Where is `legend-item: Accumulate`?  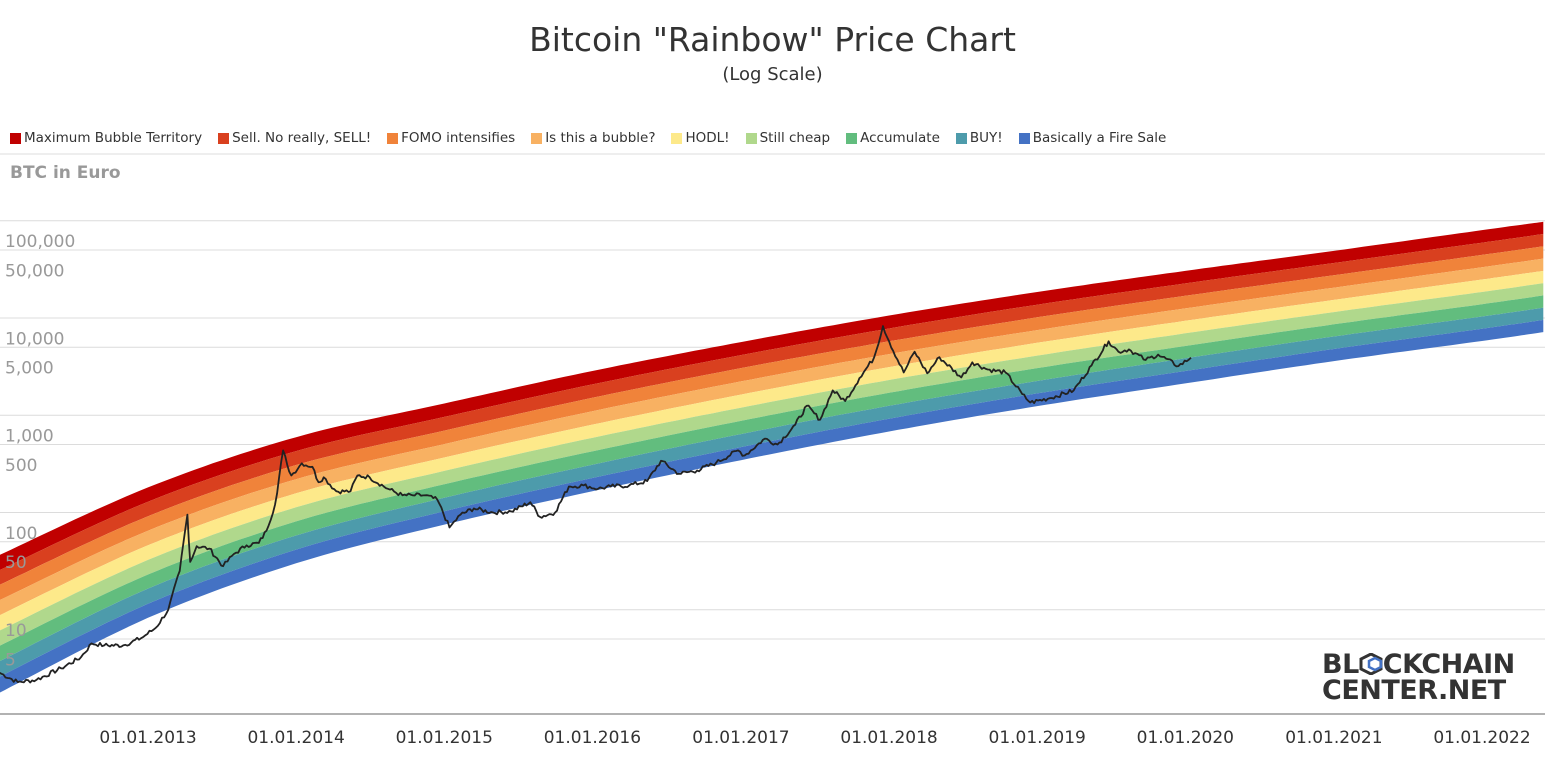
legend-item: Accumulate is located at coordinates (893, 138).